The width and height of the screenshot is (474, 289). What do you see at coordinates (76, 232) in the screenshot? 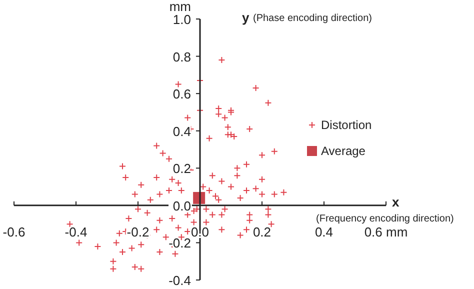
I see `x-tick-label: -0.4` at bounding box center [76, 232].